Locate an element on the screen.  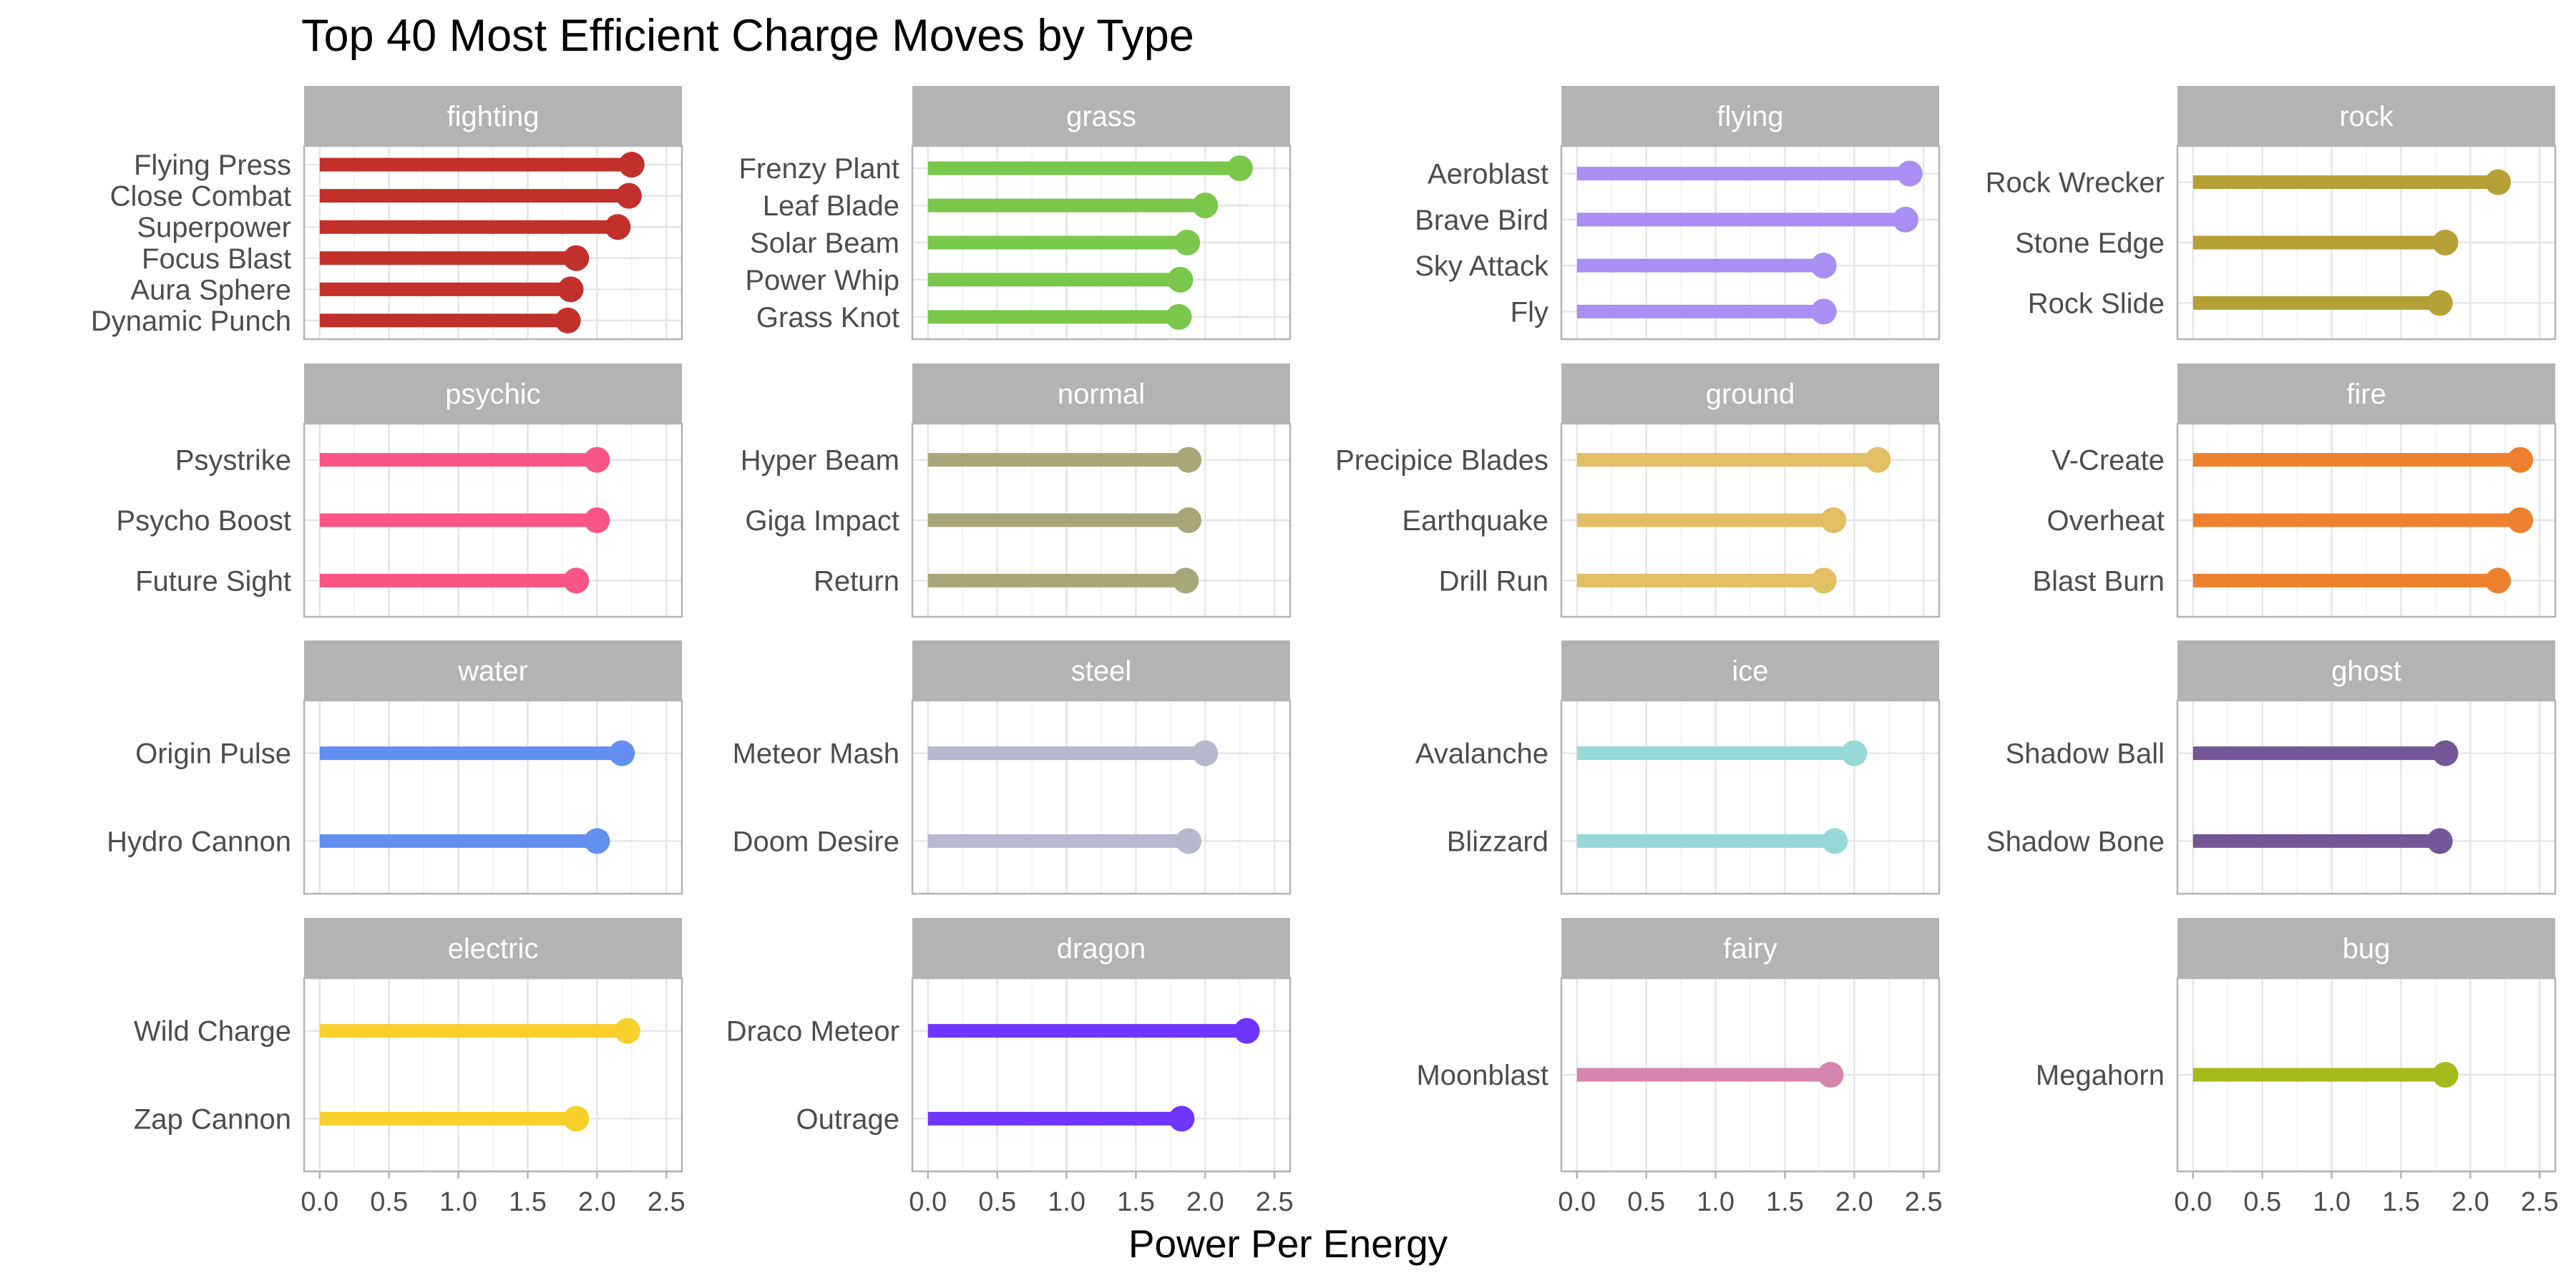
x-tick-label: 0.0 is located at coordinates (2193, 1202).